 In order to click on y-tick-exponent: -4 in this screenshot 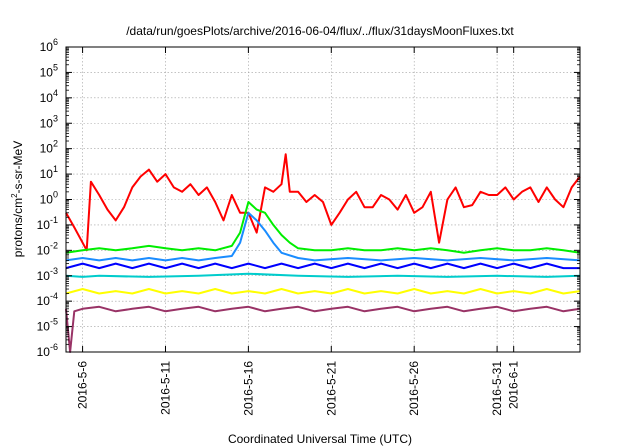, I will do `click(54, 296)`.